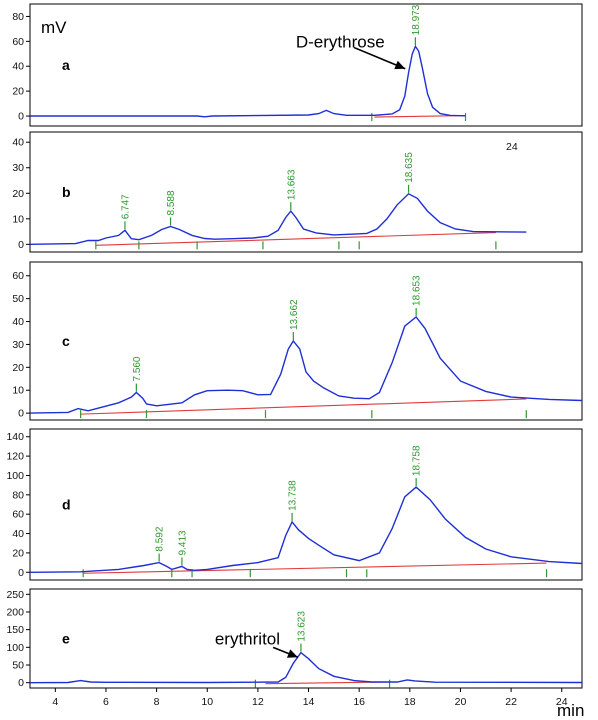  Describe the element at coordinates (171, 202) in the screenshot. I see `peak-label: 8.588` at that location.